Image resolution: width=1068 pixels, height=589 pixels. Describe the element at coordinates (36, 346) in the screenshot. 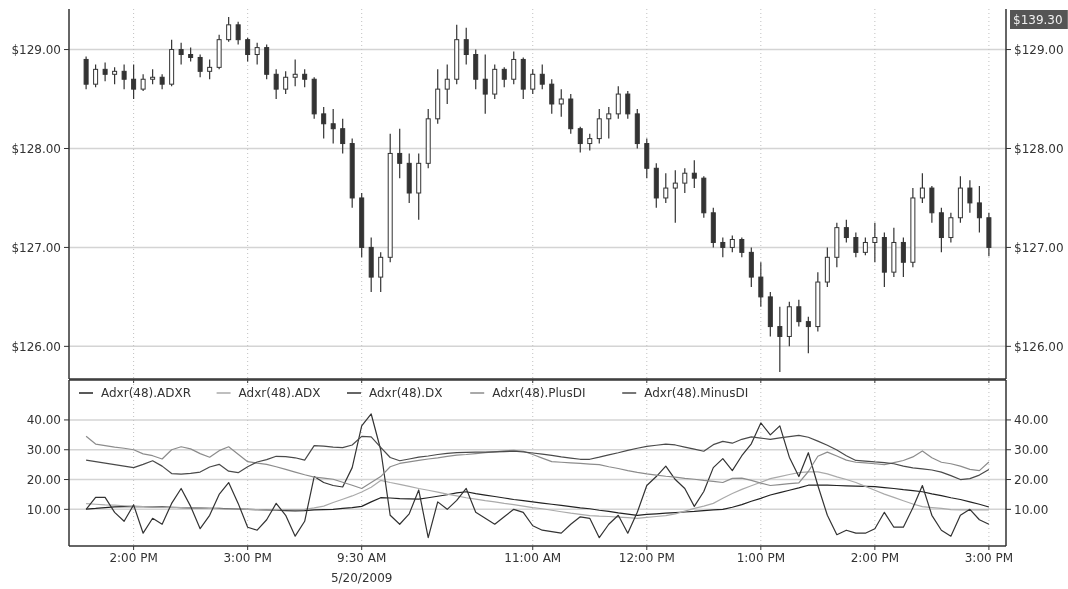

I see `y-tick-label: $126.00` at that location.